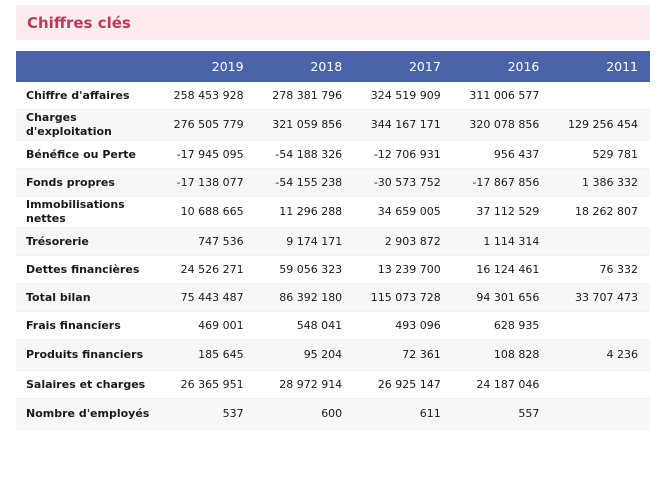  What do you see at coordinates (403, 241) in the screenshot?
I see `table-cell: 2 903 872` at bounding box center [403, 241].